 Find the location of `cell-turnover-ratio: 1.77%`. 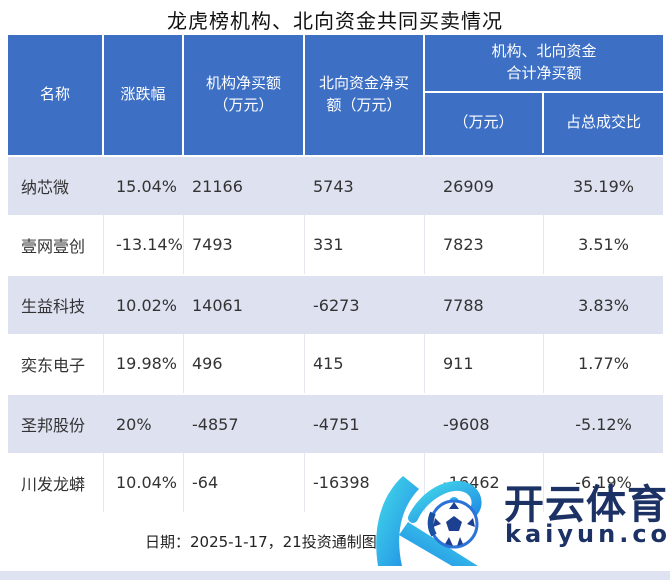

cell-turnover-ratio: 1.77% is located at coordinates (603, 363).